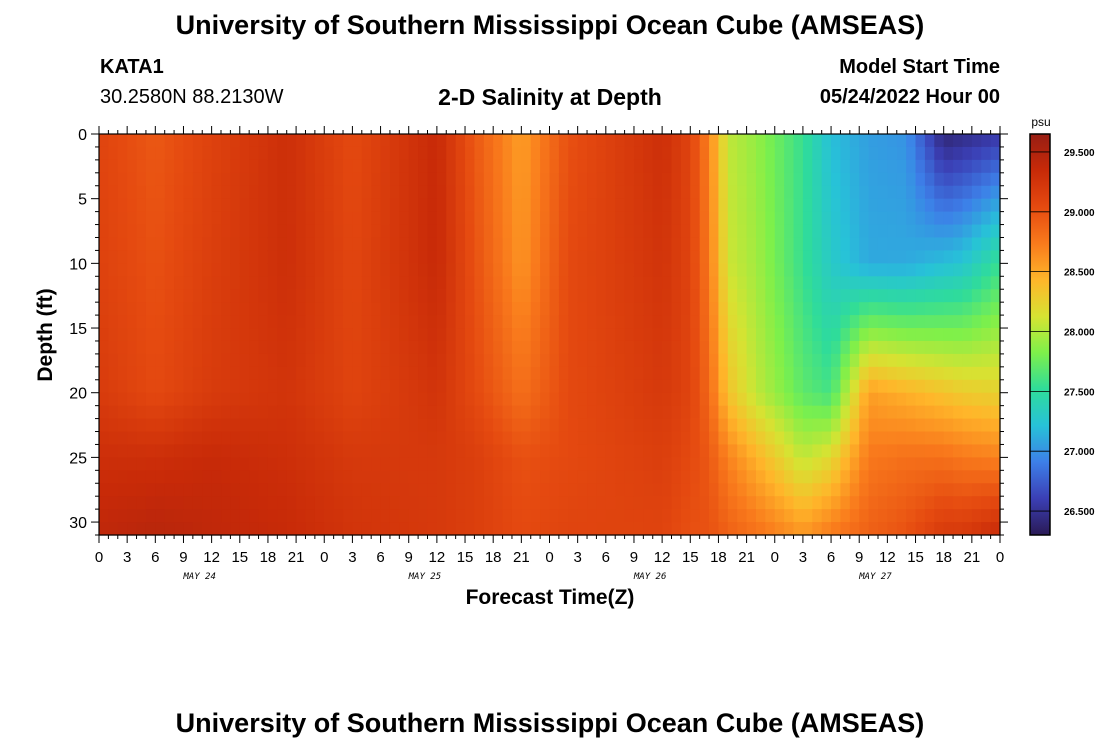 This screenshot has width=1100, height=750. I want to click on colorbar-tick-label: 28.000, so click(1079, 333).